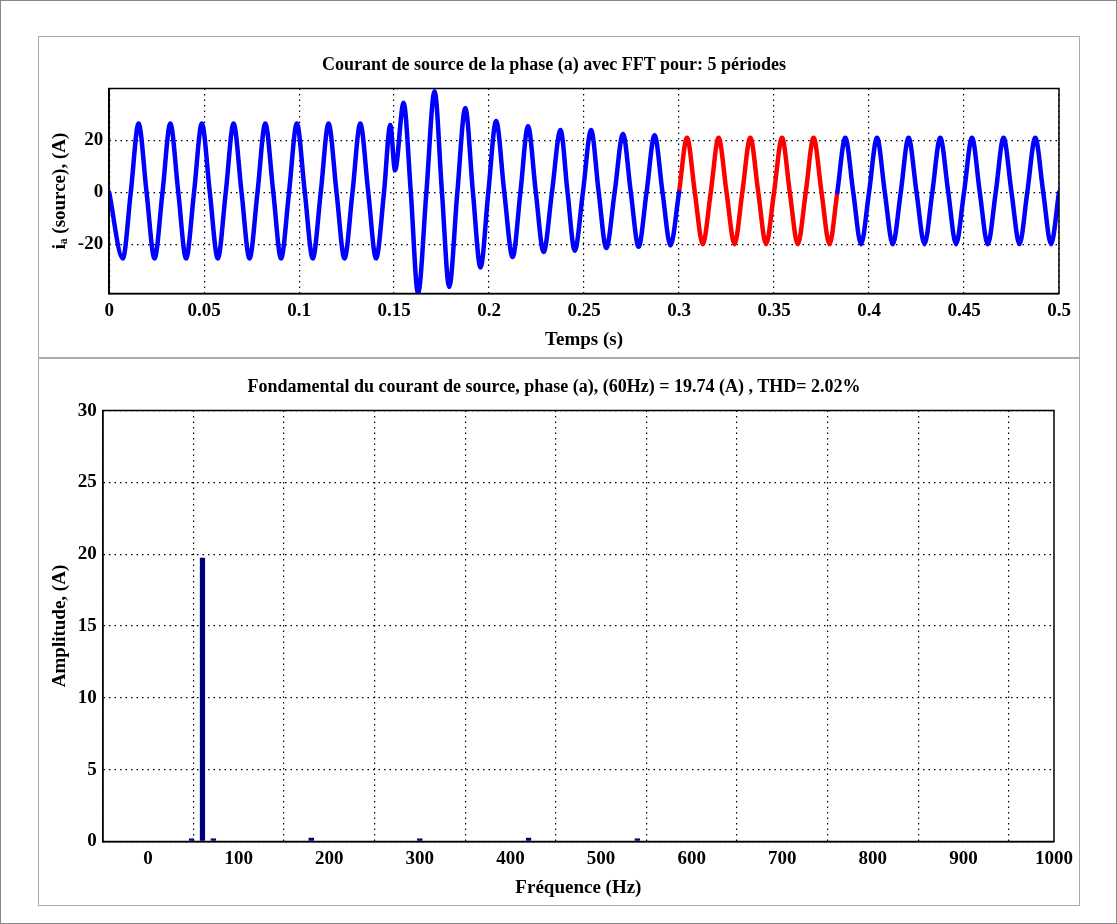 This screenshot has height=924, width=1117. I want to click on x-tick-label: 800, so click(873, 857).